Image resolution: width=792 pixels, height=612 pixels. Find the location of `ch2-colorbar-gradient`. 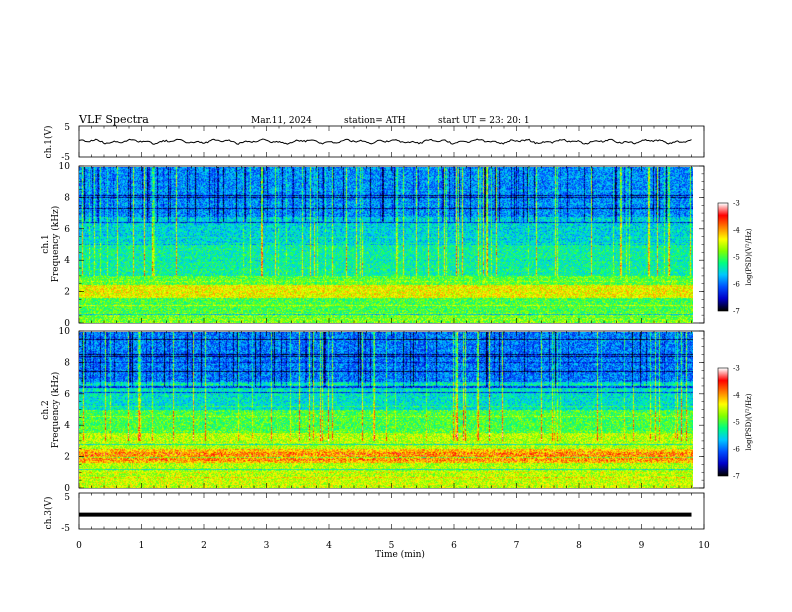

ch2-colorbar-gradient is located at coordinates (723, 422).